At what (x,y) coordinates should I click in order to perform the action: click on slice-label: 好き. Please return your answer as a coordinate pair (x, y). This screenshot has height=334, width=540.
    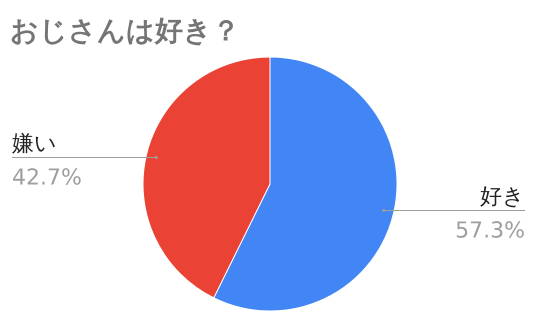
    Looking at the image, I should click on (502, 197).